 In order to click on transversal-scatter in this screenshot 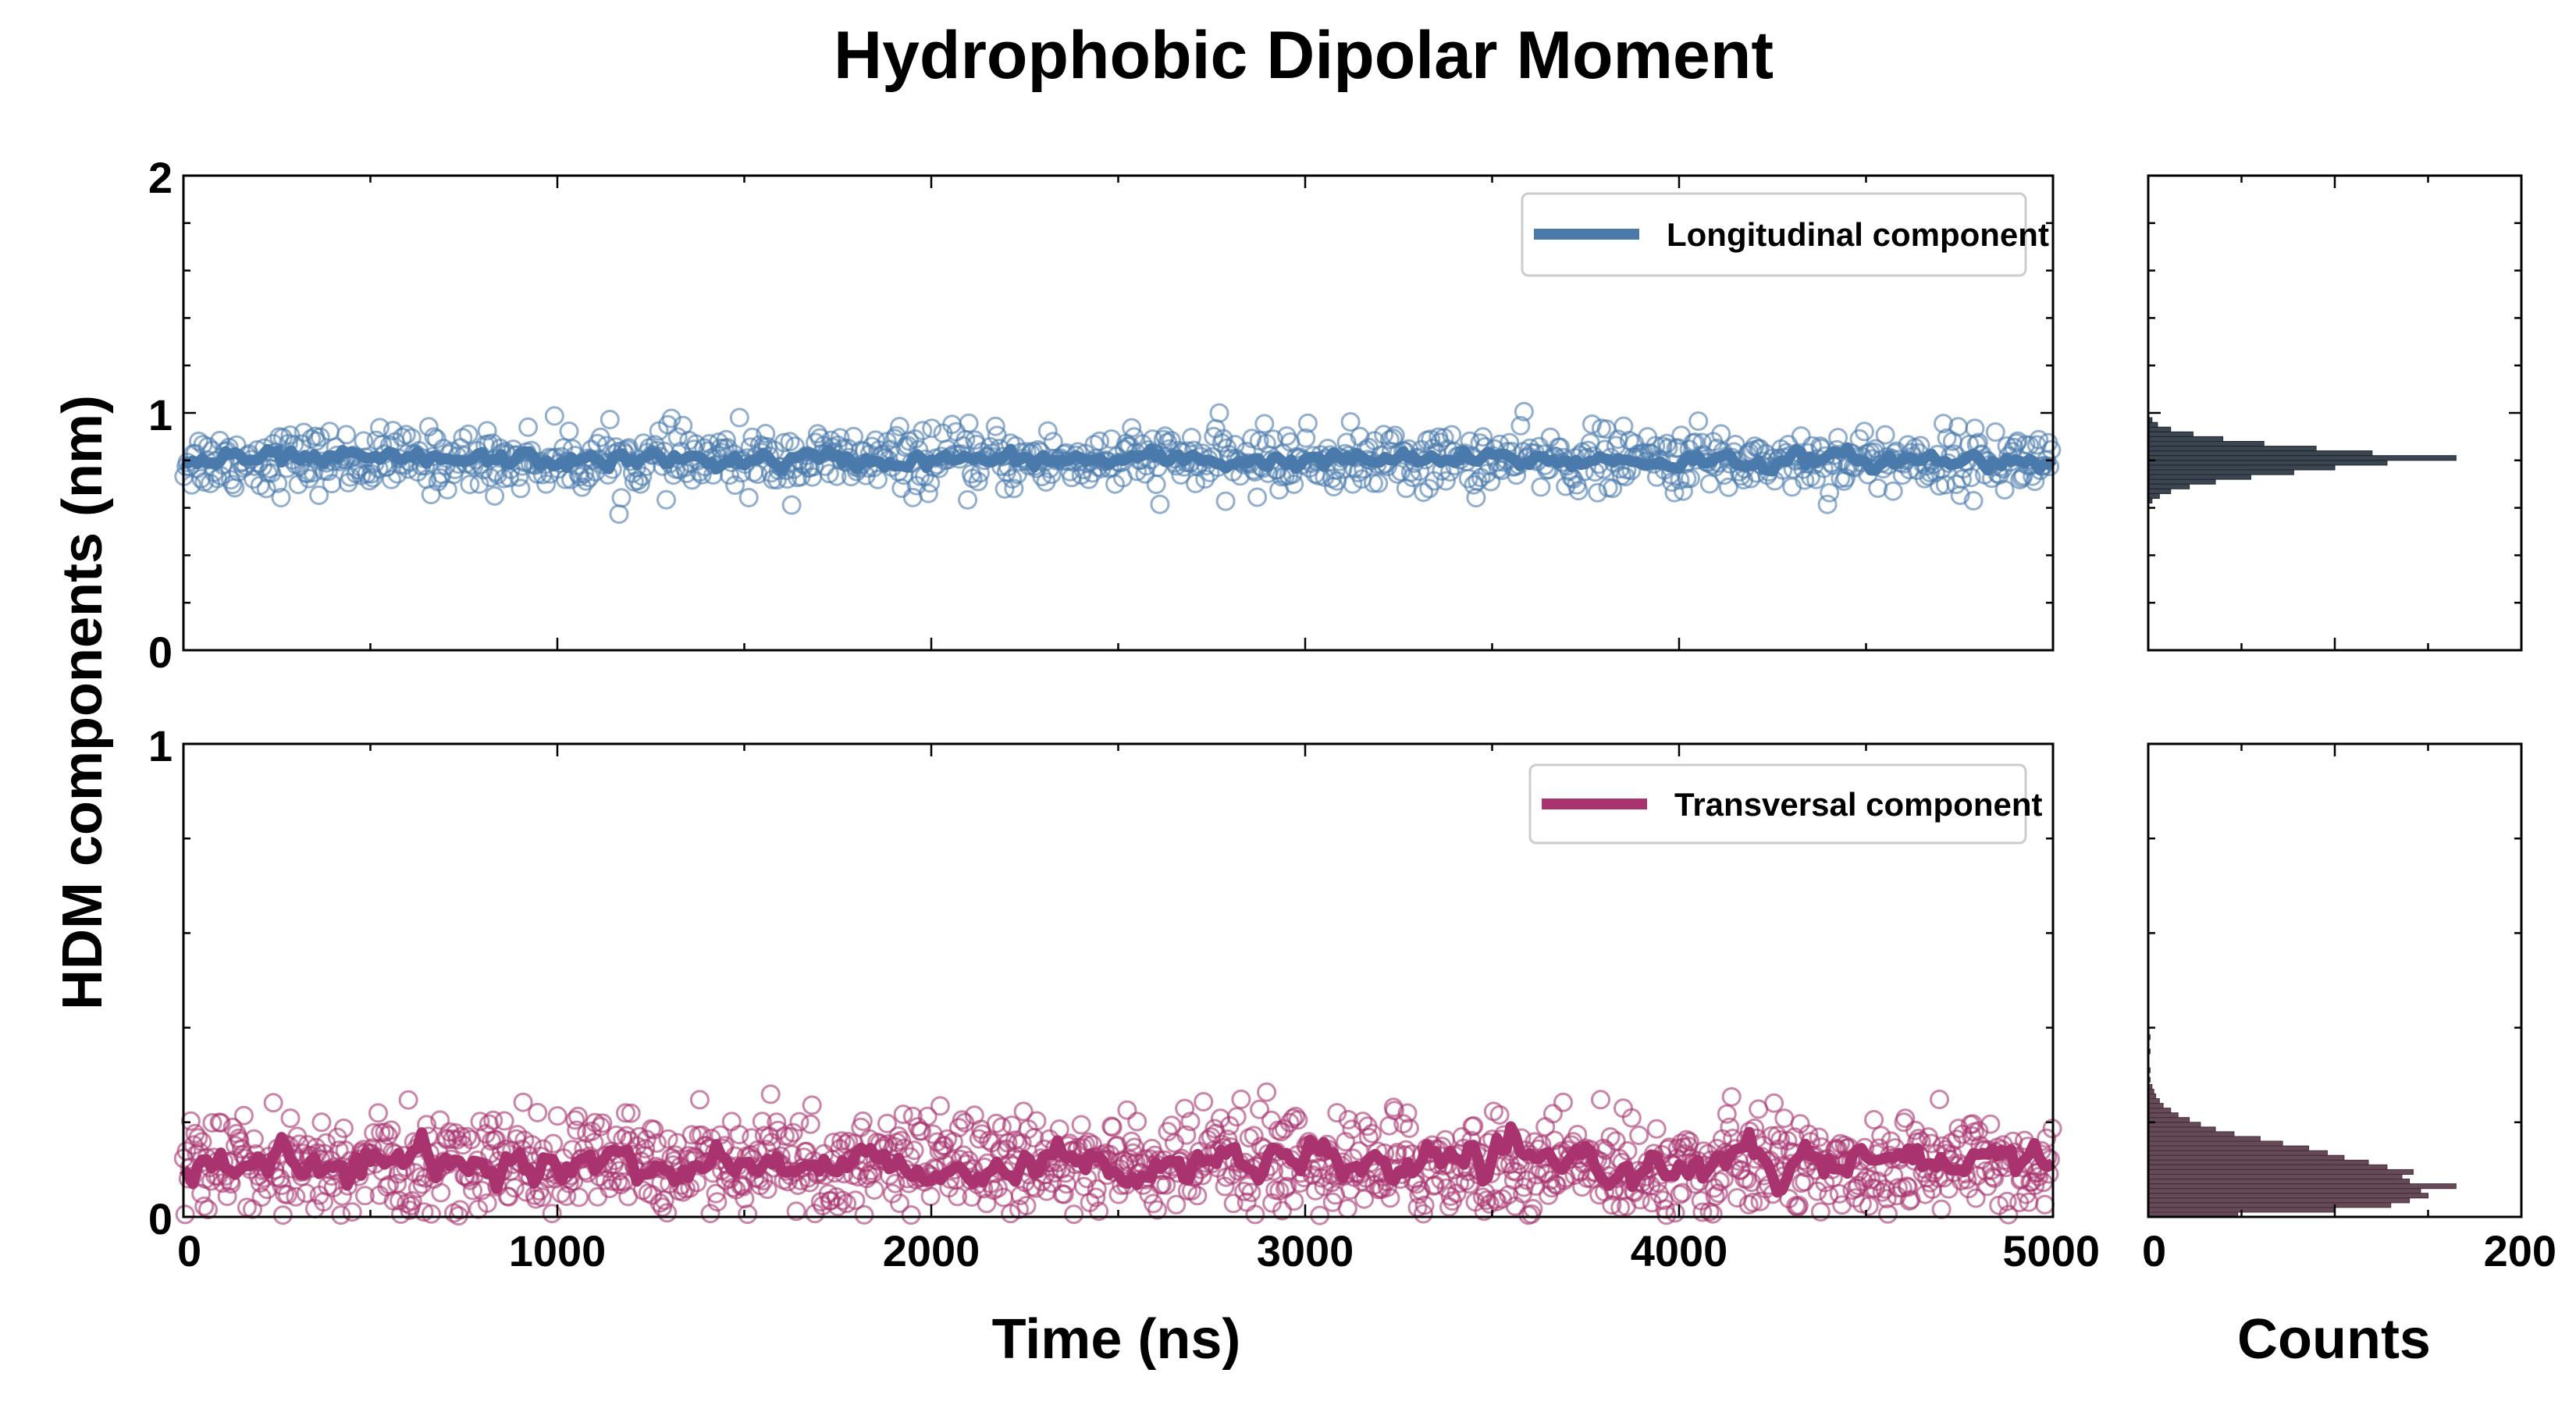, I will do `click(1117, 1154)`.